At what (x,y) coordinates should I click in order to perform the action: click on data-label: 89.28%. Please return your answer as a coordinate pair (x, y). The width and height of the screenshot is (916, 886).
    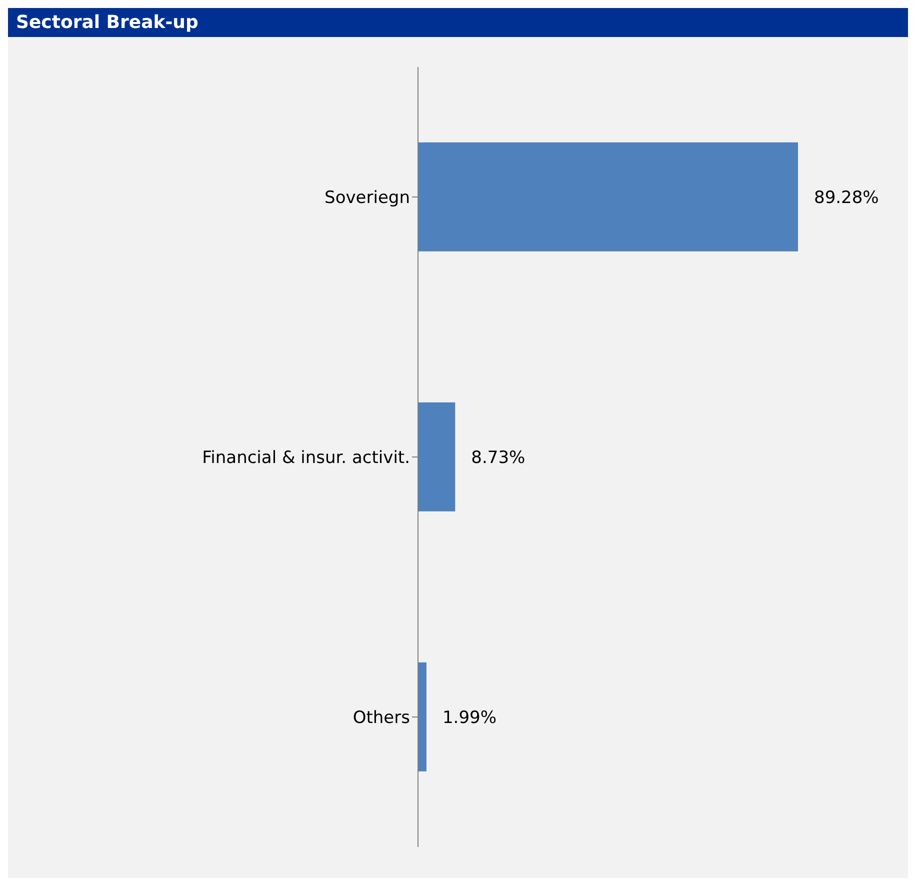
    Looking at the image, I should click on (846, 198).